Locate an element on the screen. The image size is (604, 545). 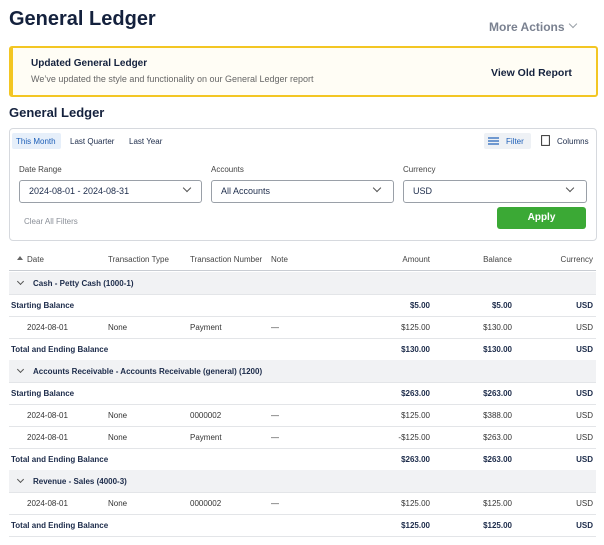
transaction-cell: $263.00 is located at coordinates (497, 437).